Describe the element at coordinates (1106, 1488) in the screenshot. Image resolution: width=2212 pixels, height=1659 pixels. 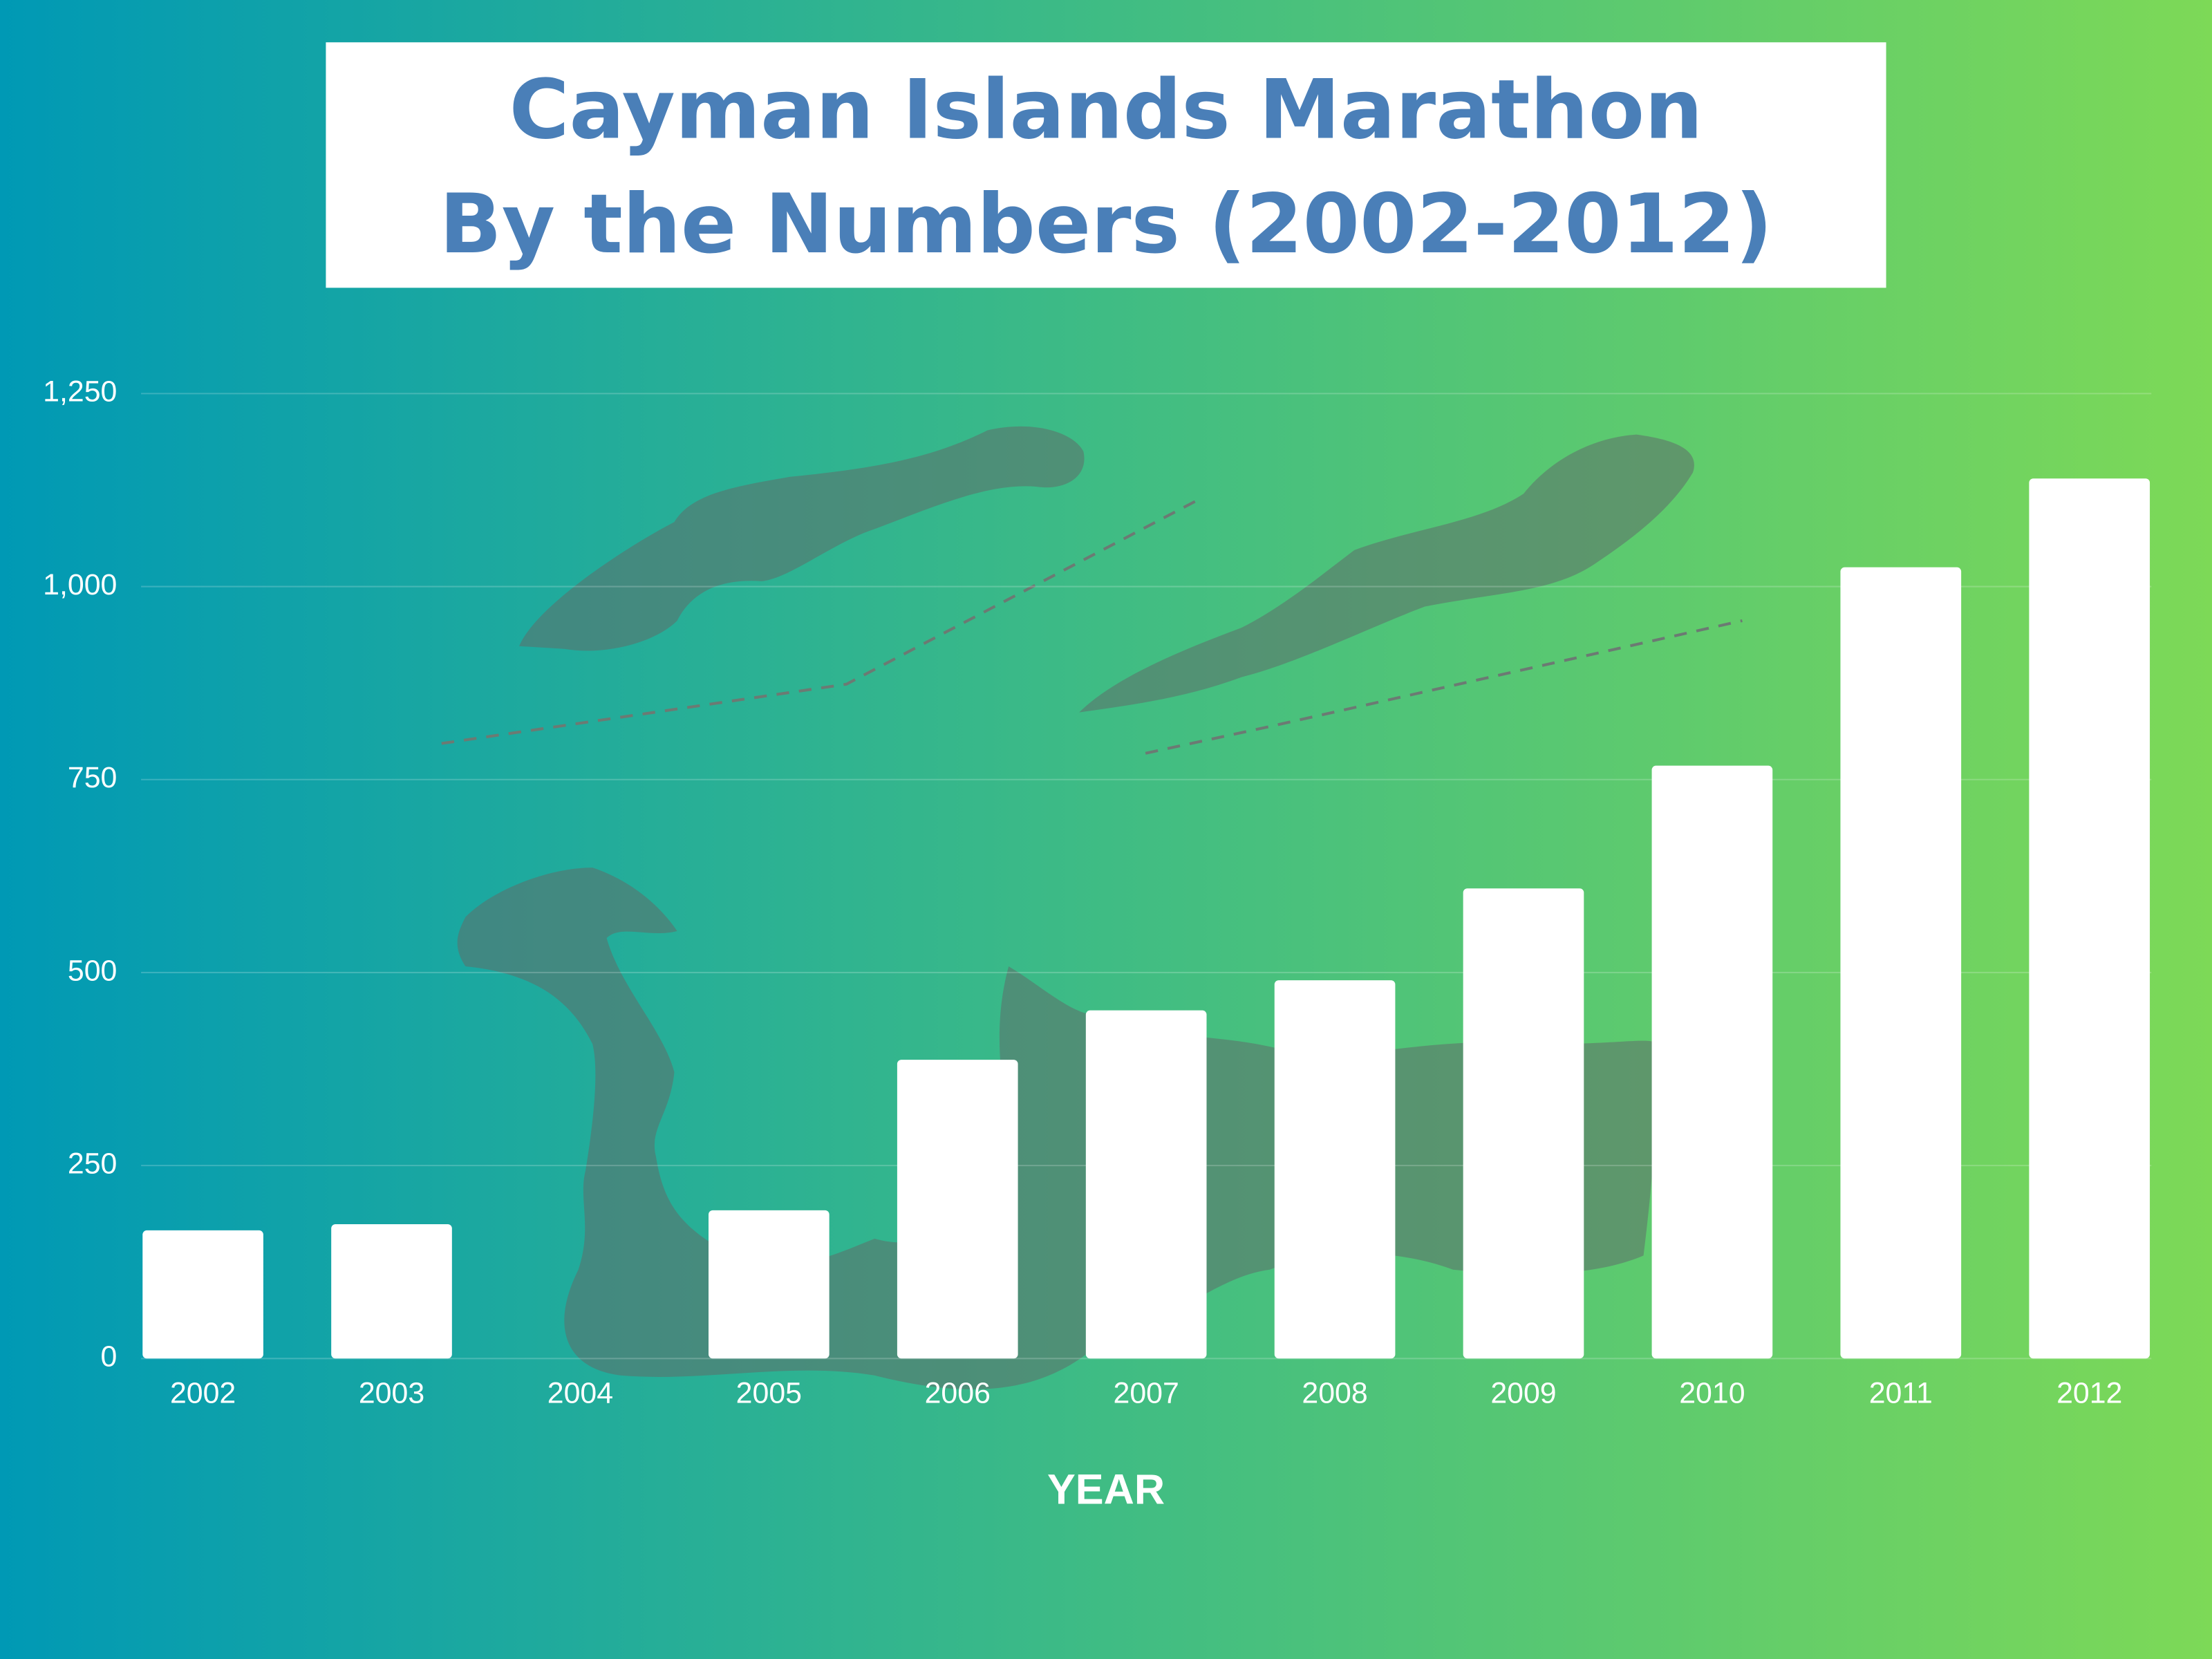
I see `x-axis-title: YEAR` at that location.